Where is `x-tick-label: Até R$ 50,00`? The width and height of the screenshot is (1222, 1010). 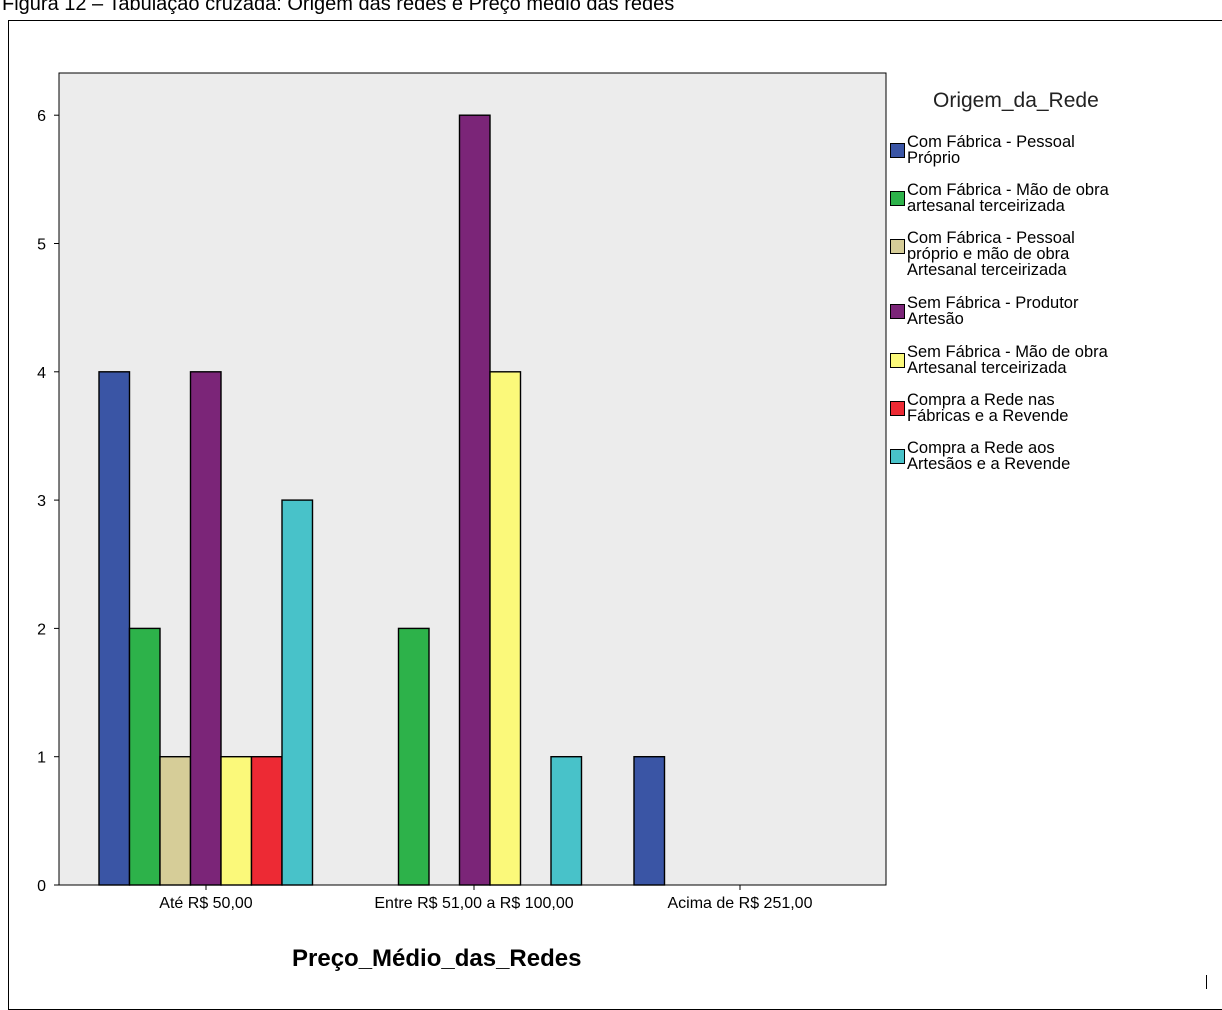
x-tick-label: Até R$ 50,00 is located at coordinates (206, 903).